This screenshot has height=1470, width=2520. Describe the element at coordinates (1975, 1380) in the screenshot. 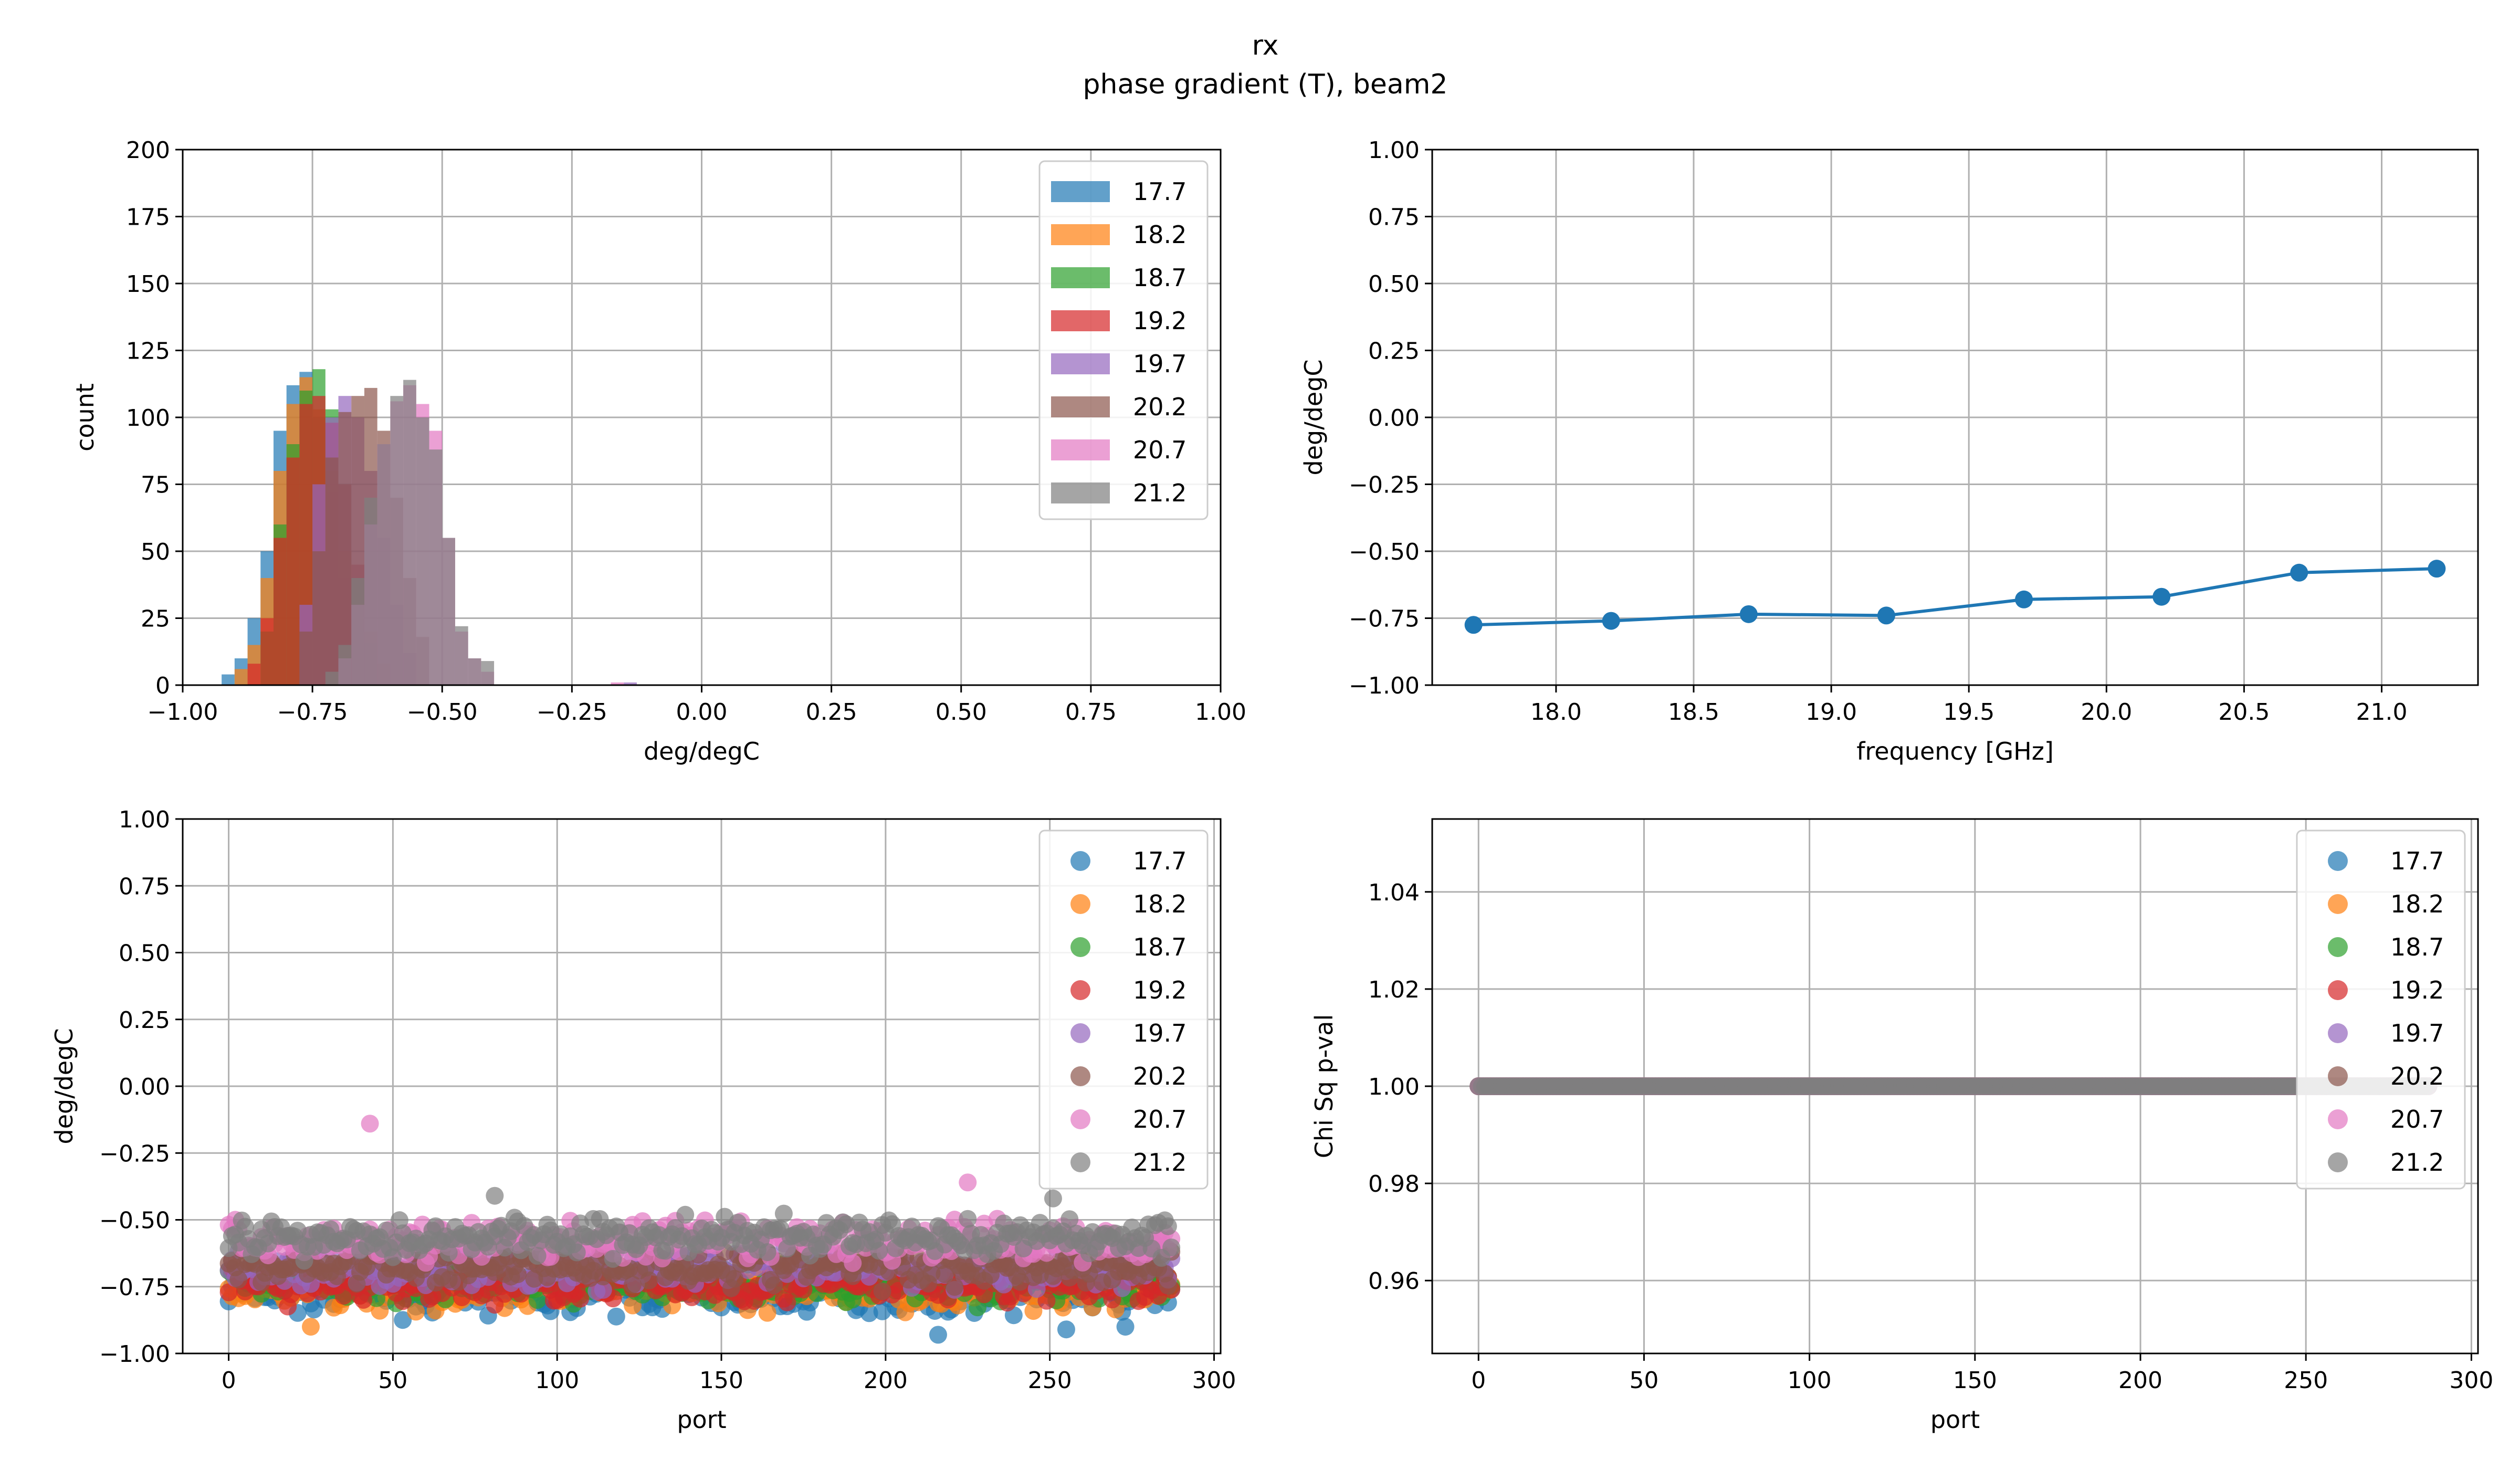

I see `pval-x-tick-label: 150` at that location.